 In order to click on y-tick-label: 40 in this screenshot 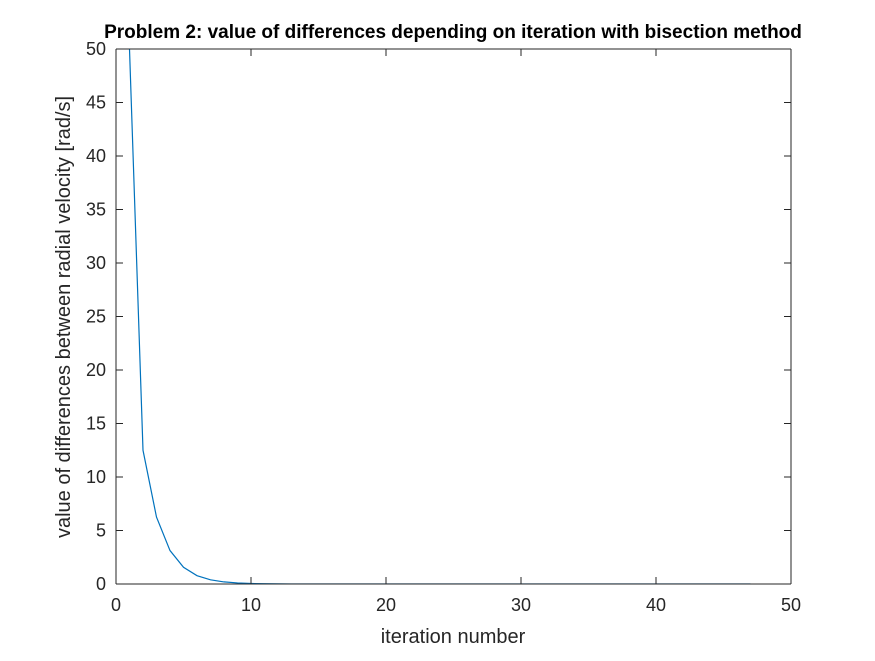, I will do `click(96, 156)`.